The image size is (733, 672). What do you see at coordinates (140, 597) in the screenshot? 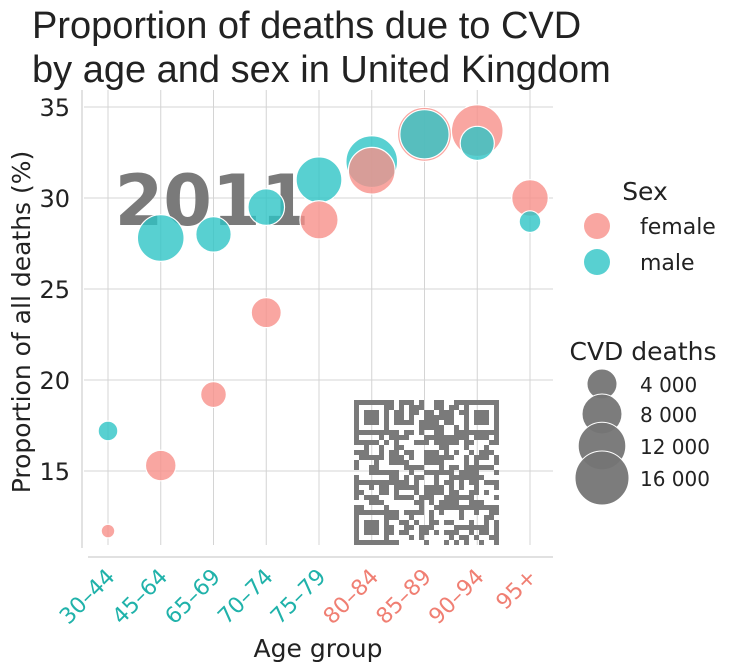
I see `x-tick-label: 45–64` at bounding box center [140, 597].